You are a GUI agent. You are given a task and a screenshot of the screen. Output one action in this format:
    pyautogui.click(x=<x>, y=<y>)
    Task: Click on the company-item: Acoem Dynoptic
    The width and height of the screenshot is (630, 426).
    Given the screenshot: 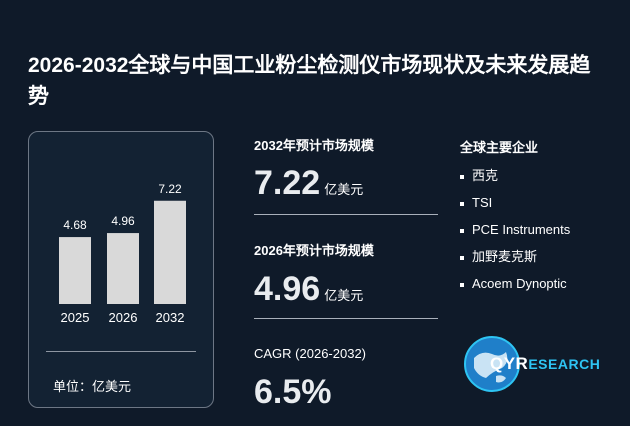 What is the action you would take?
    pyautogui.click(x=515, y=288)
    